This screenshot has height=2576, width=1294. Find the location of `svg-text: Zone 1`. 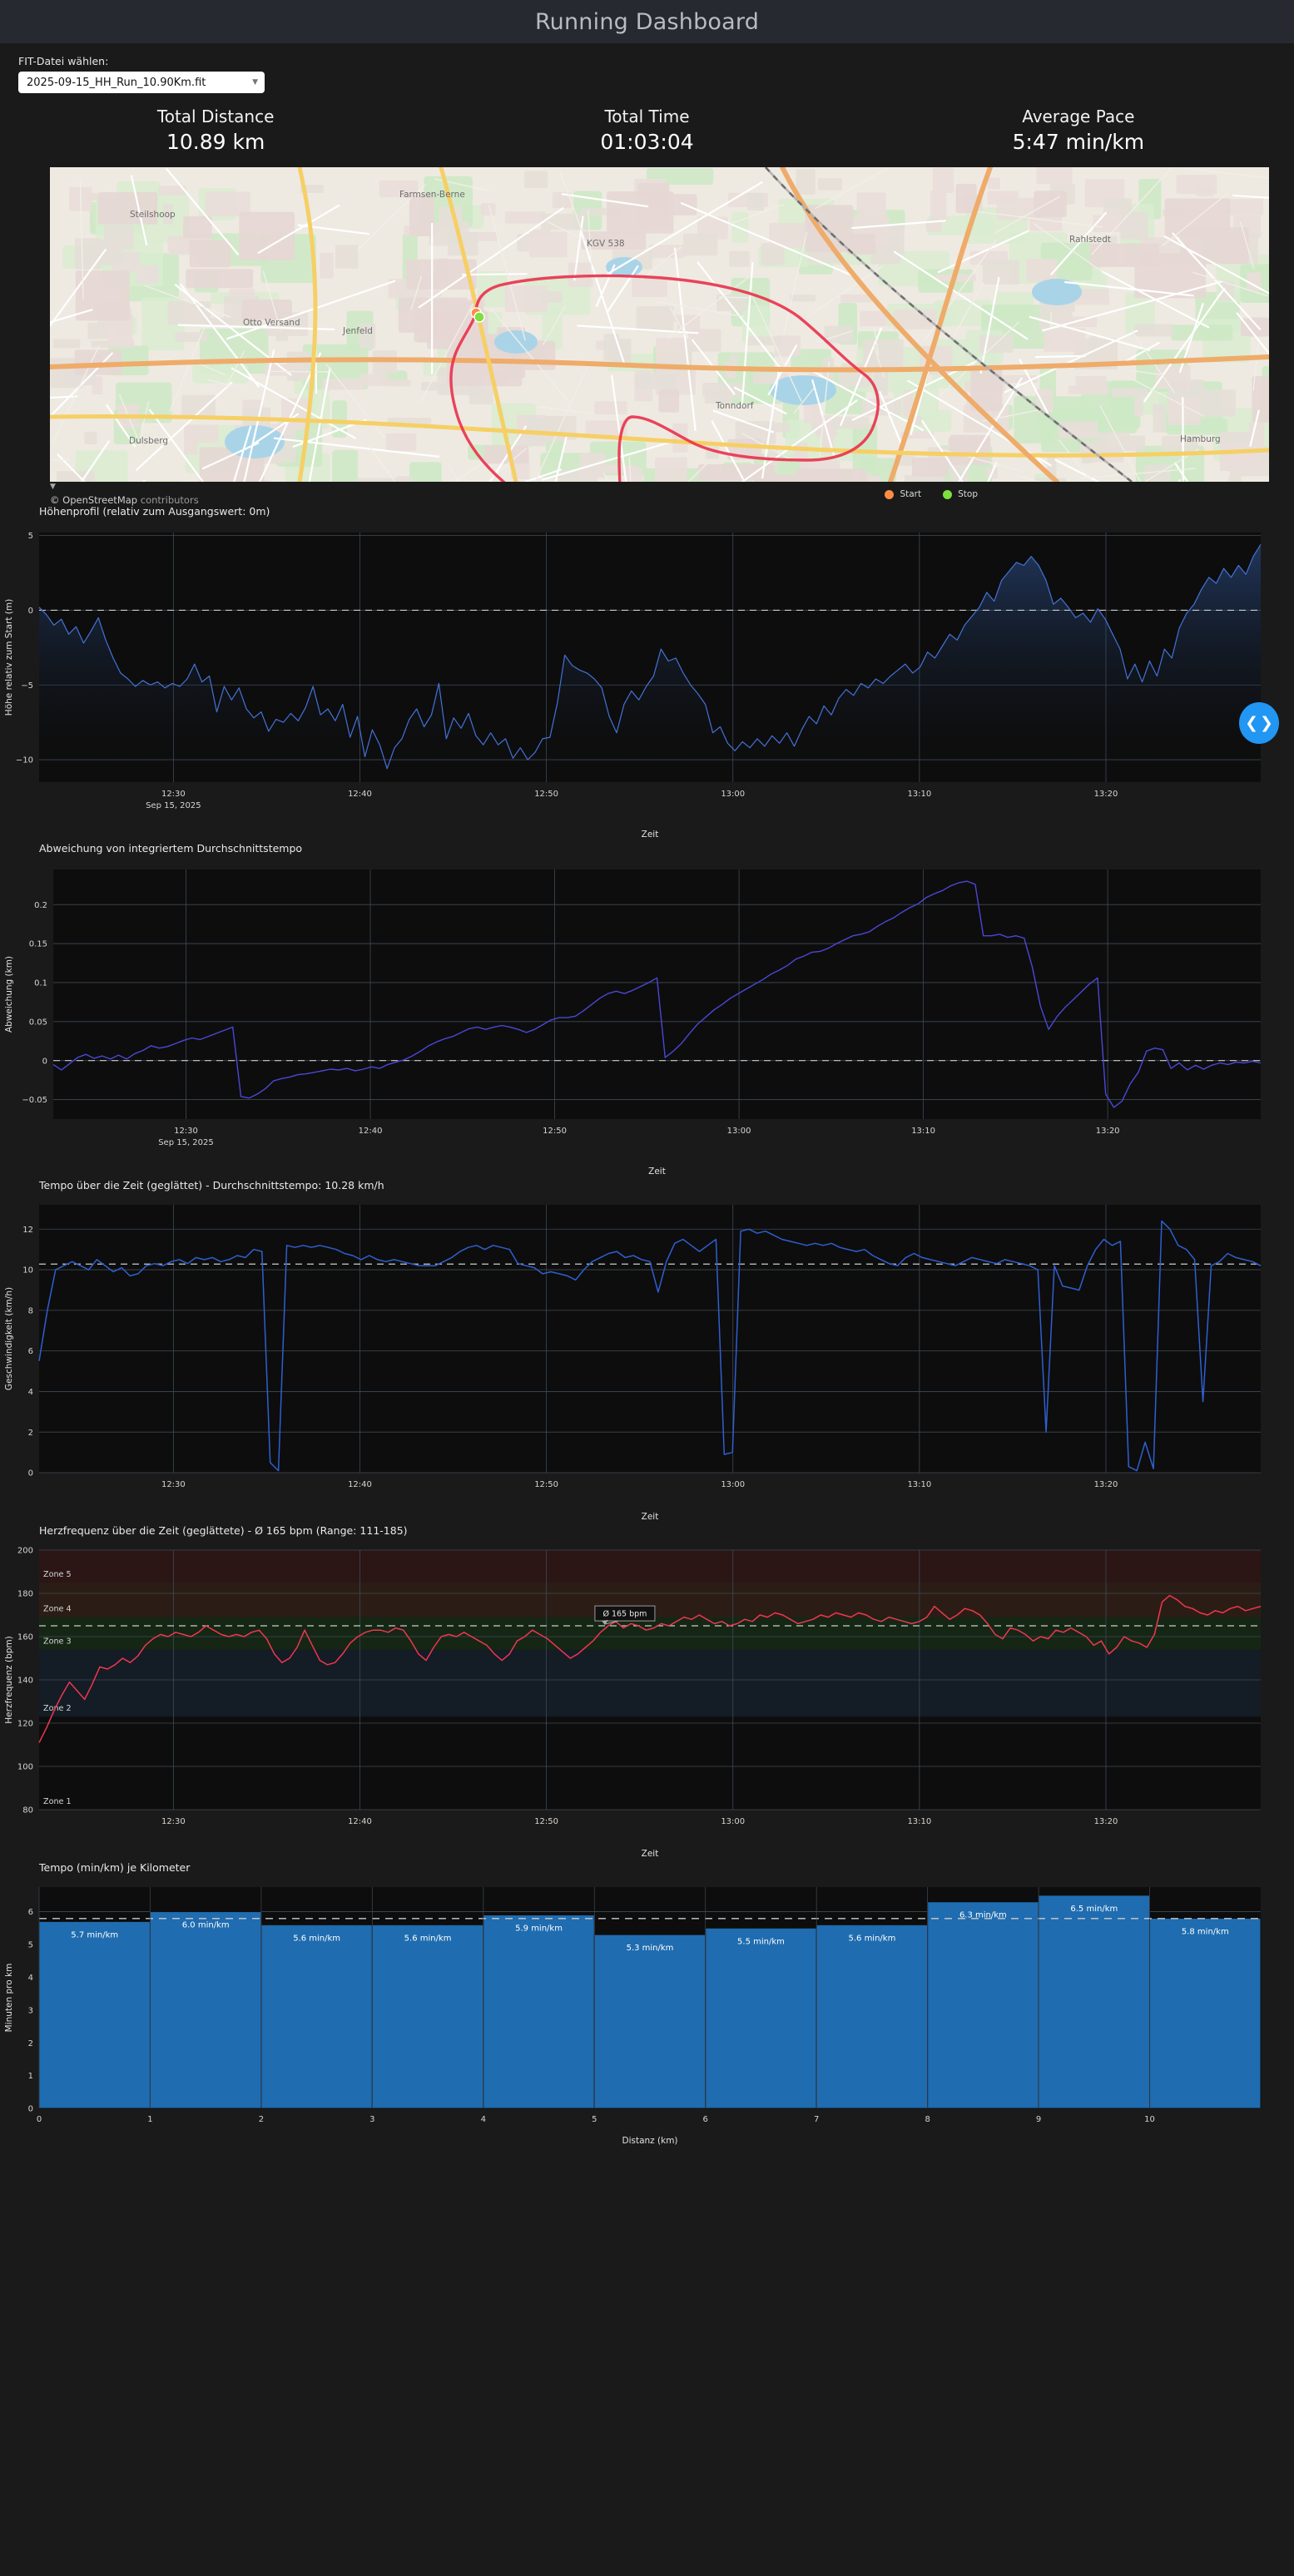

svg-text: Zone 1 is located at coordinates (57, 1802).